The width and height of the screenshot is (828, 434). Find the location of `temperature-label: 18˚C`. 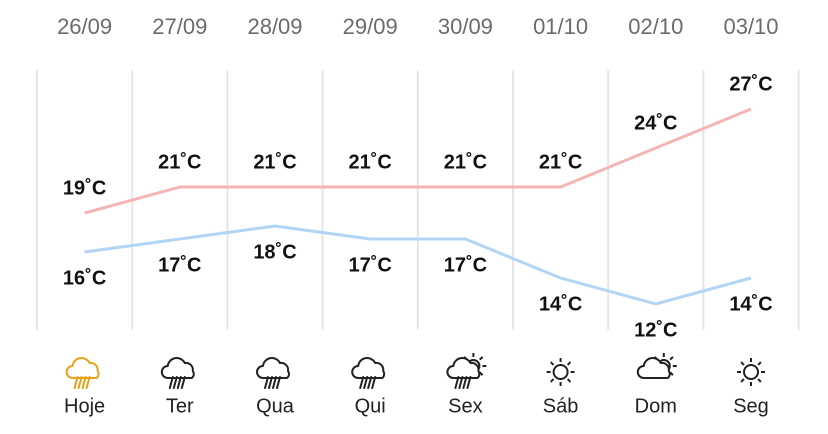

temperature-label: 18˚C is located at coordinates (274, 251).